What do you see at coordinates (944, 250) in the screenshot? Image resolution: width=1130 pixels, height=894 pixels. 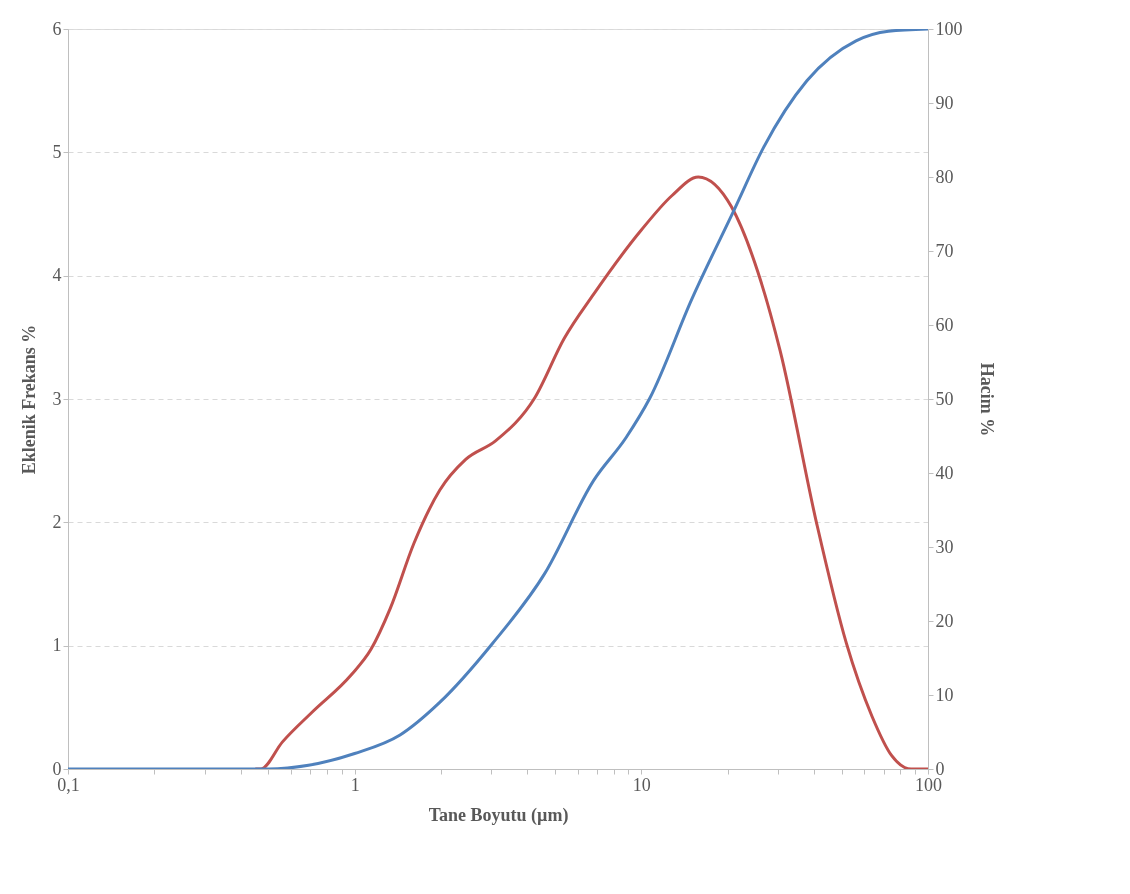 I see `y2-tick-label: 70` at bounding box center [944, 250].